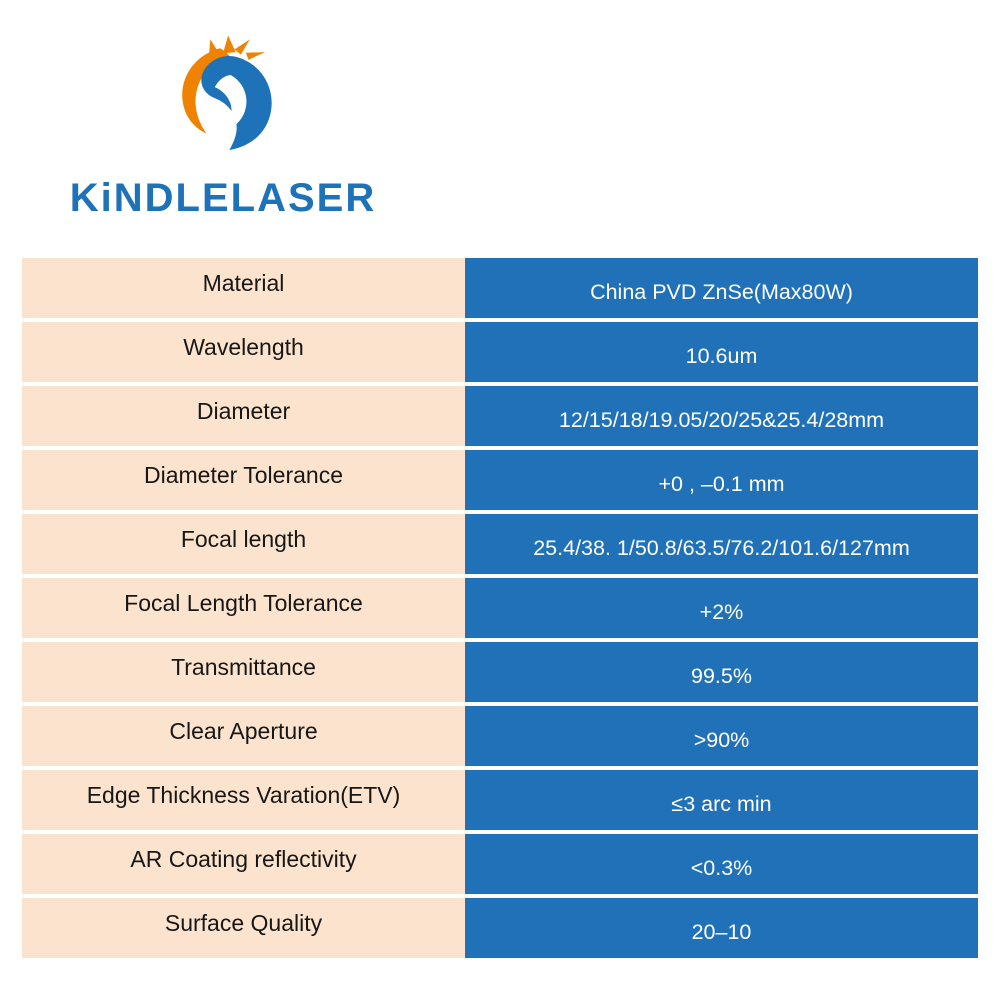  Describe the element at coordinates (243, 544) in the screenshot. I see `spec-label: Focal length` at that location.